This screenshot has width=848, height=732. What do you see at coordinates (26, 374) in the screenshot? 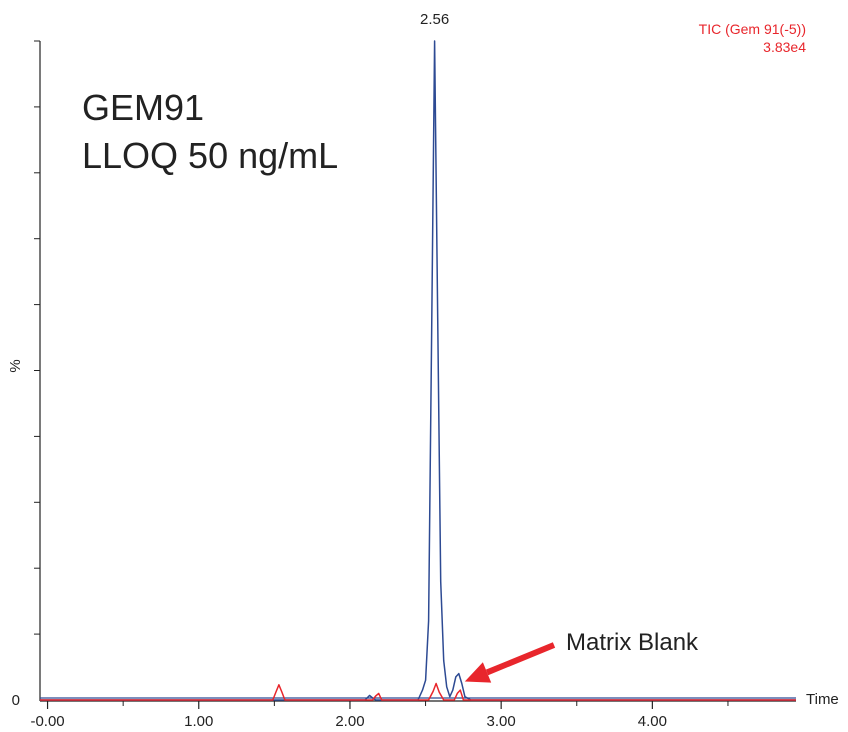
I see `y-ticks: 0` at bounding box center [26, 374].